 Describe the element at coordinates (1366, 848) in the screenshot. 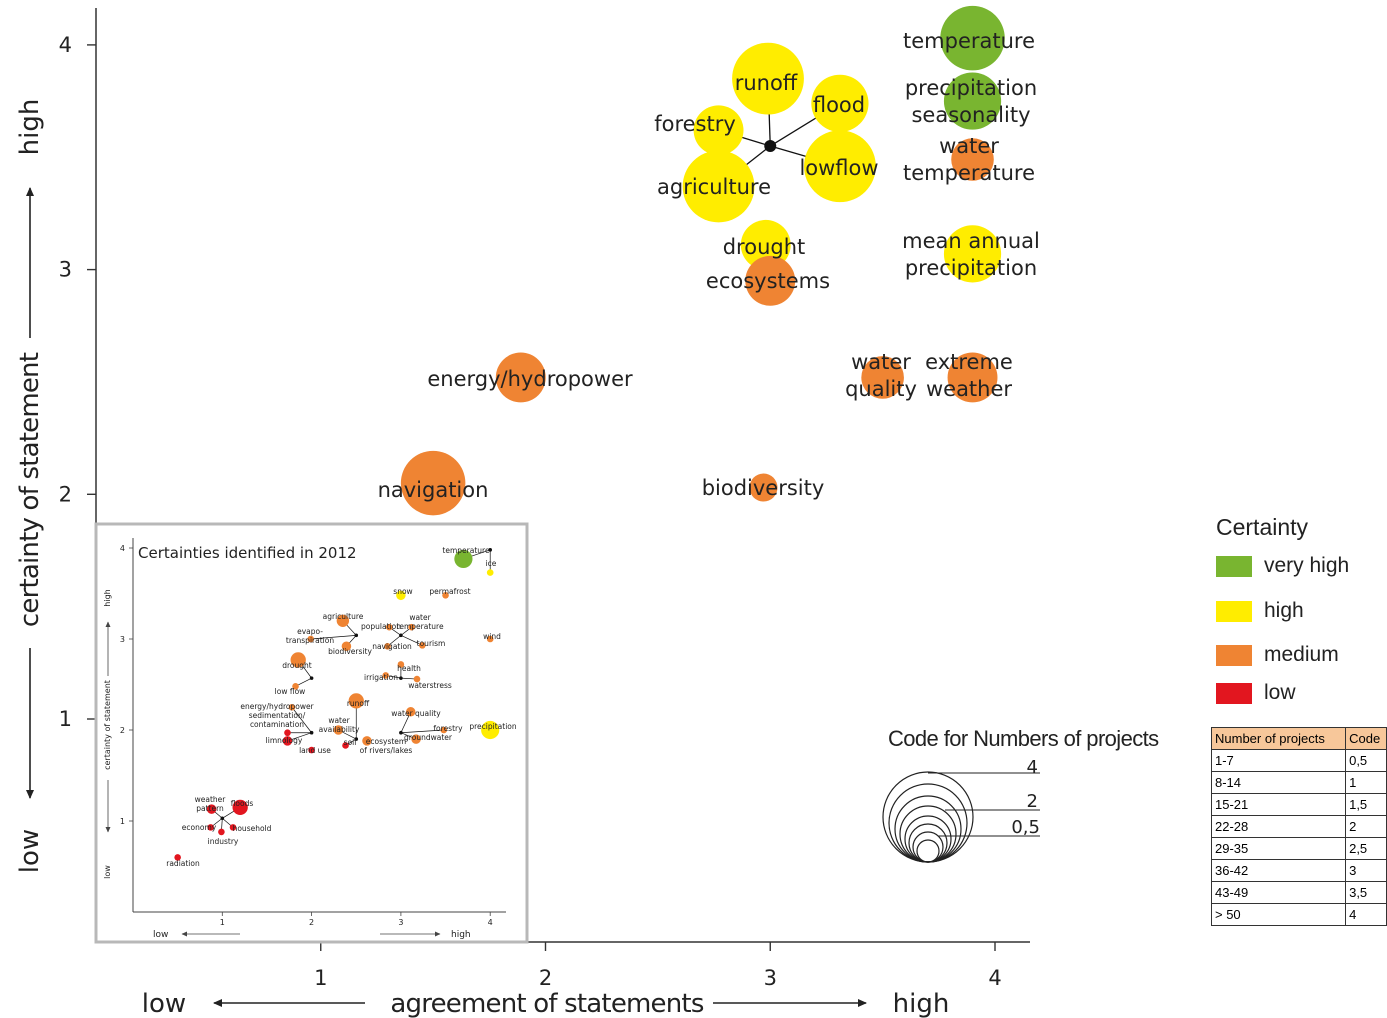

I see `table-cell: 2,5` at that location.